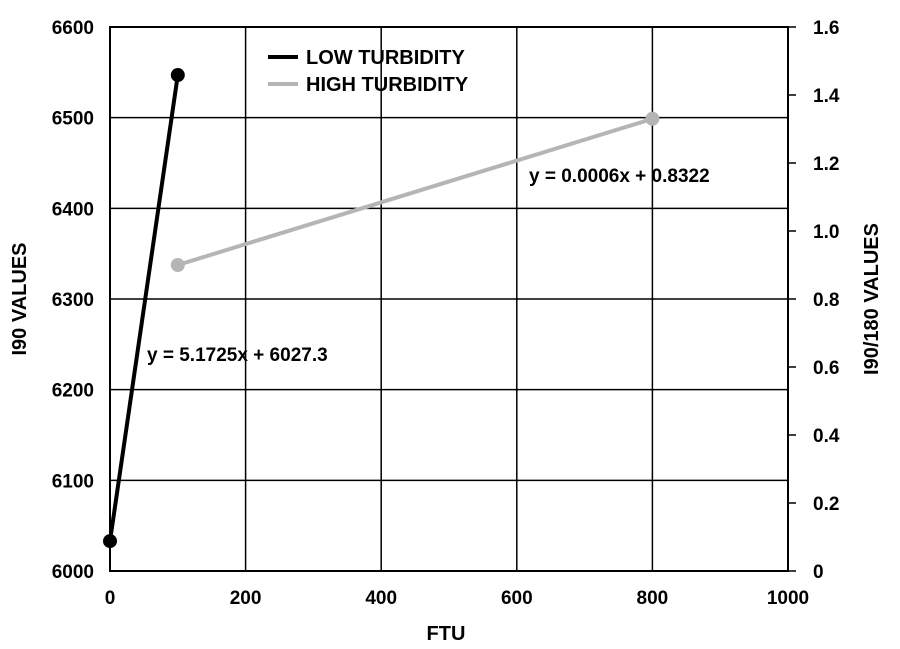  I want to click on y-left-tick-label: 6600, so click(73, 28).